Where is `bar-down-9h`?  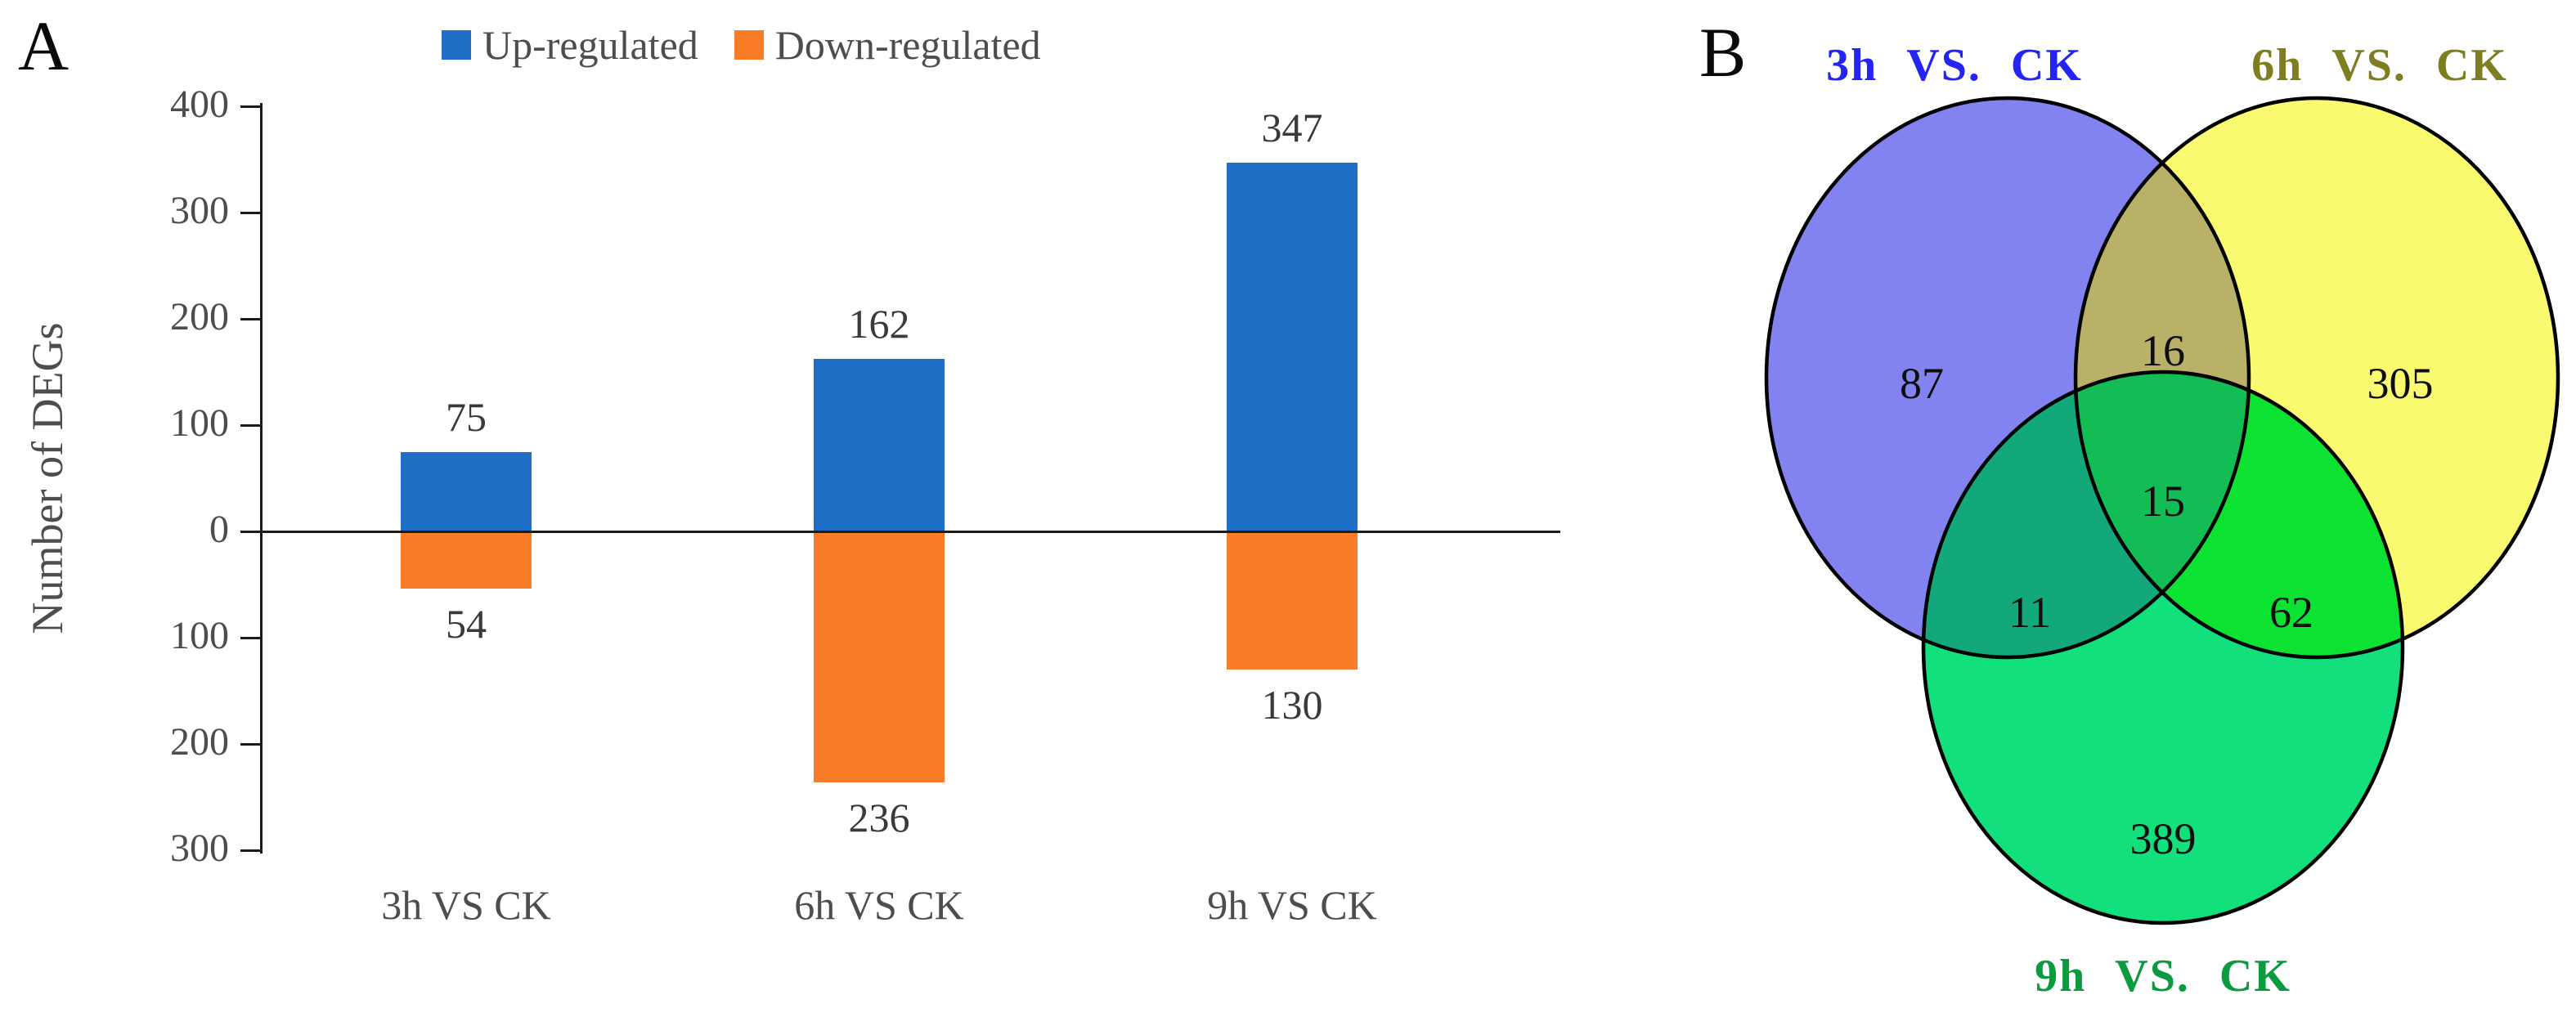
bar-down-9h is located at coordinates (1292, 600).